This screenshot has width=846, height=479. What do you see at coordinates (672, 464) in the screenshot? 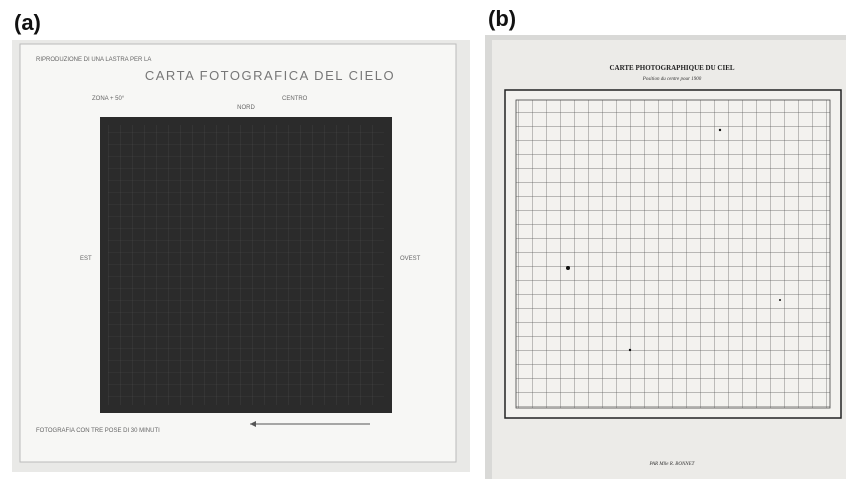
I see `author: PAR Mlle R. BONNET` at bounding box center [672, 464].